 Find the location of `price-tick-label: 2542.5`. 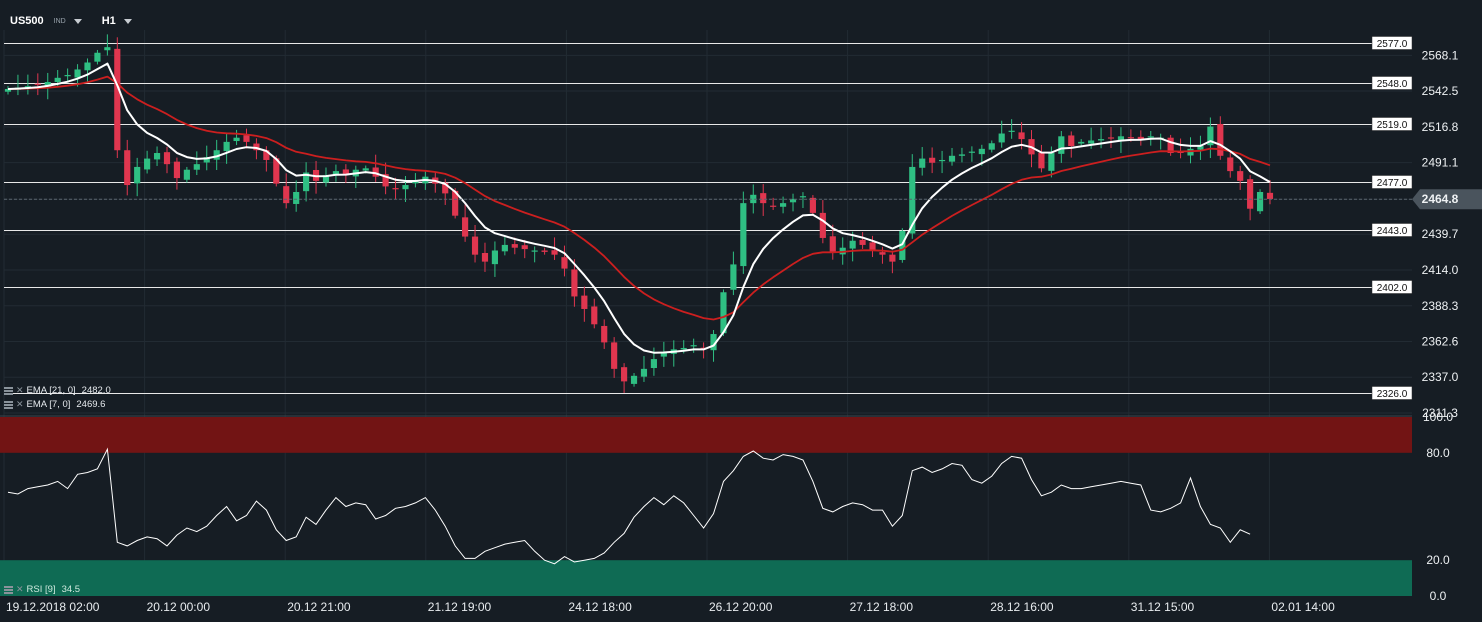

price-tick-label: 2542.5 is located at coordinates (1440, 91).